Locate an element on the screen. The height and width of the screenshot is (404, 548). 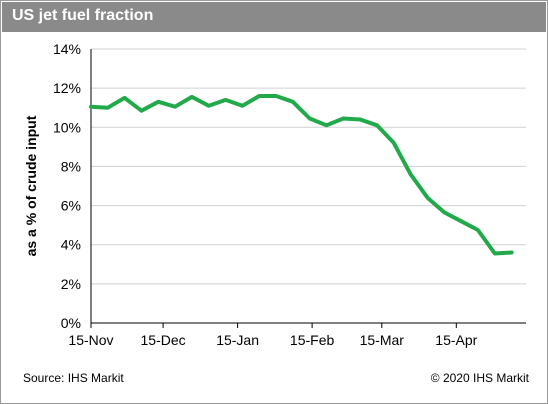
y-tick-label: 6% is located at coordinates (71, 206).